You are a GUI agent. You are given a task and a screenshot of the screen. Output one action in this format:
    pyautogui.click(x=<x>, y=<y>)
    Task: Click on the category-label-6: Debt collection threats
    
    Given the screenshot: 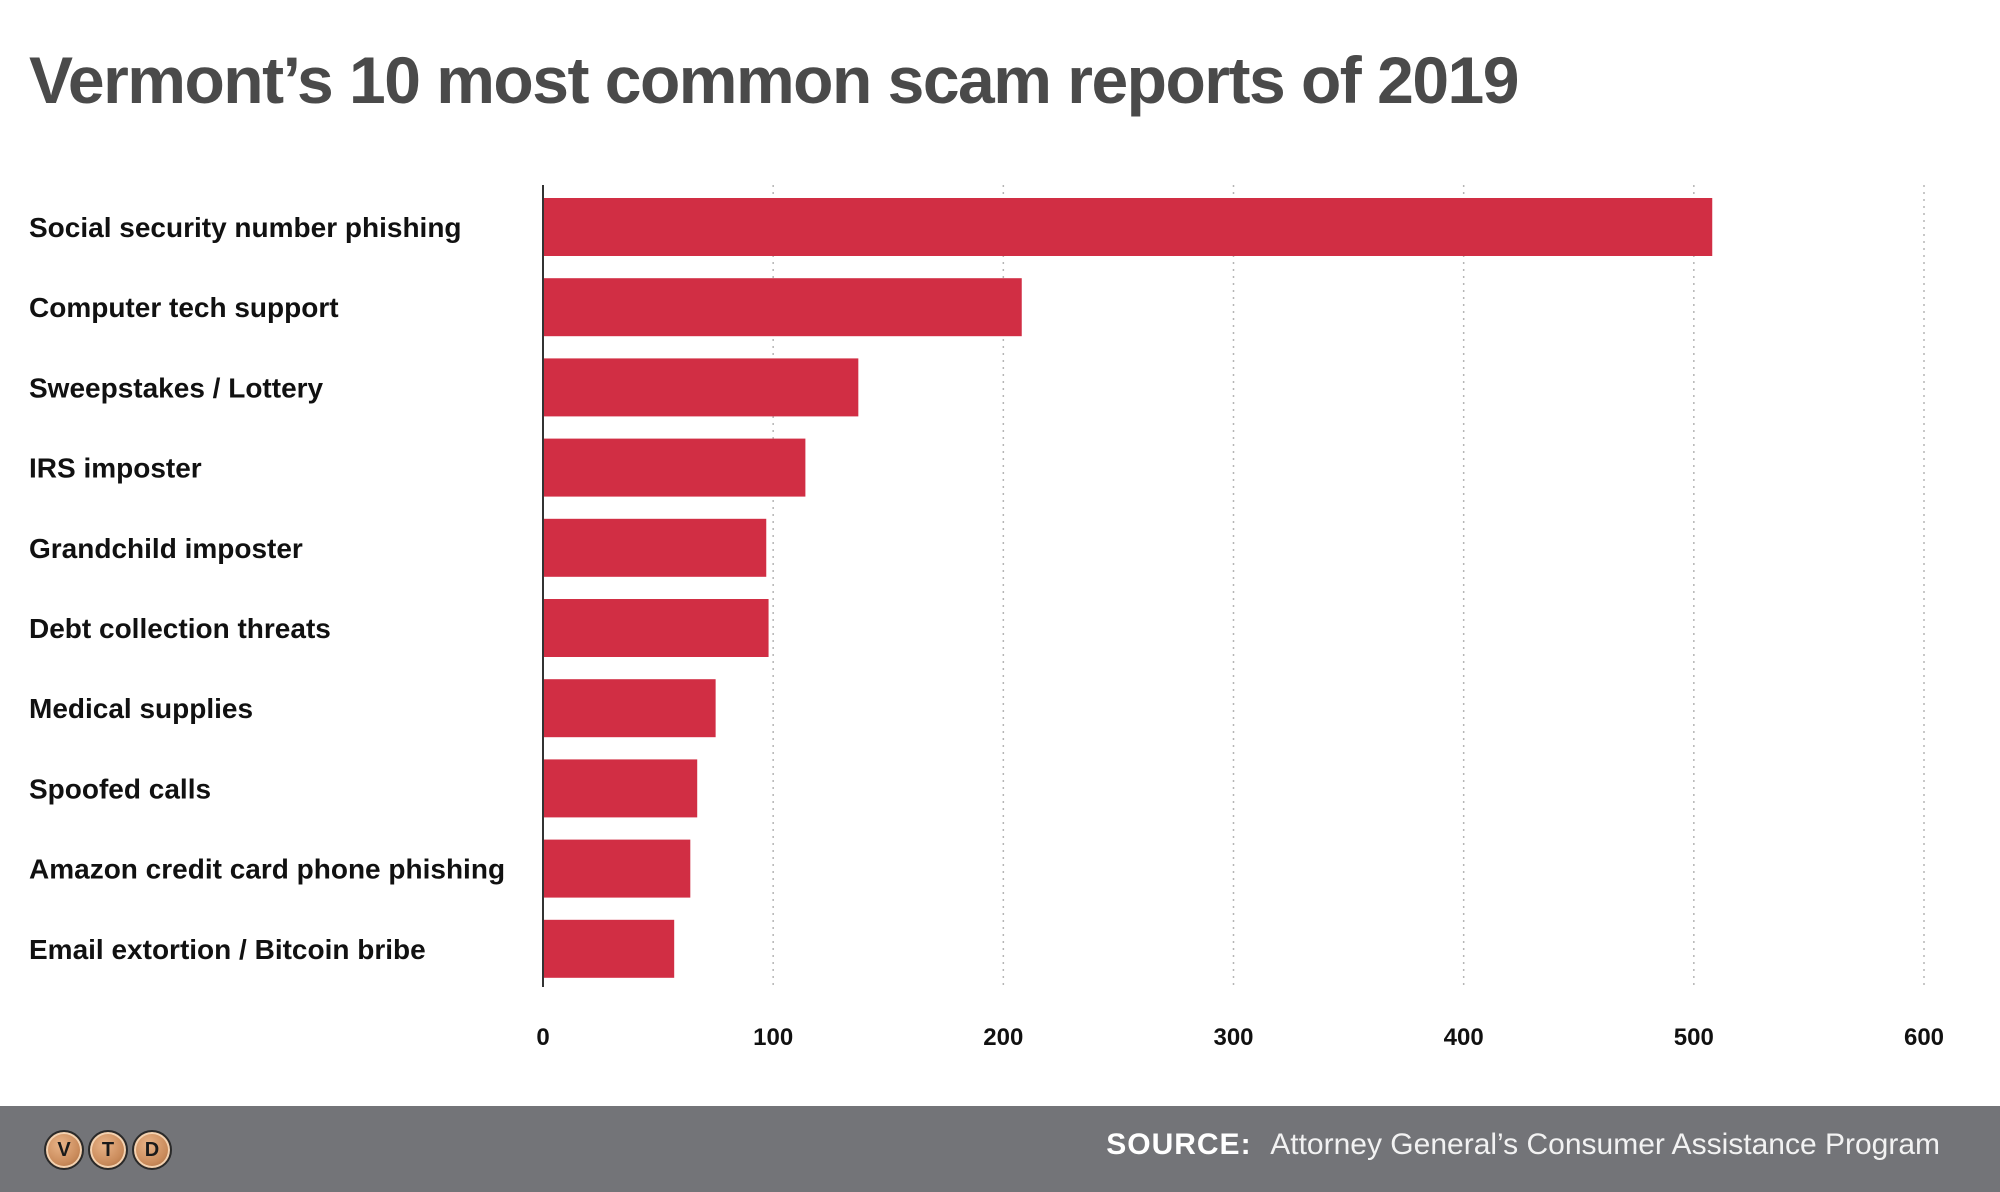 What is the action you would take?
    pyautogui.click(x=180, y=628)
    